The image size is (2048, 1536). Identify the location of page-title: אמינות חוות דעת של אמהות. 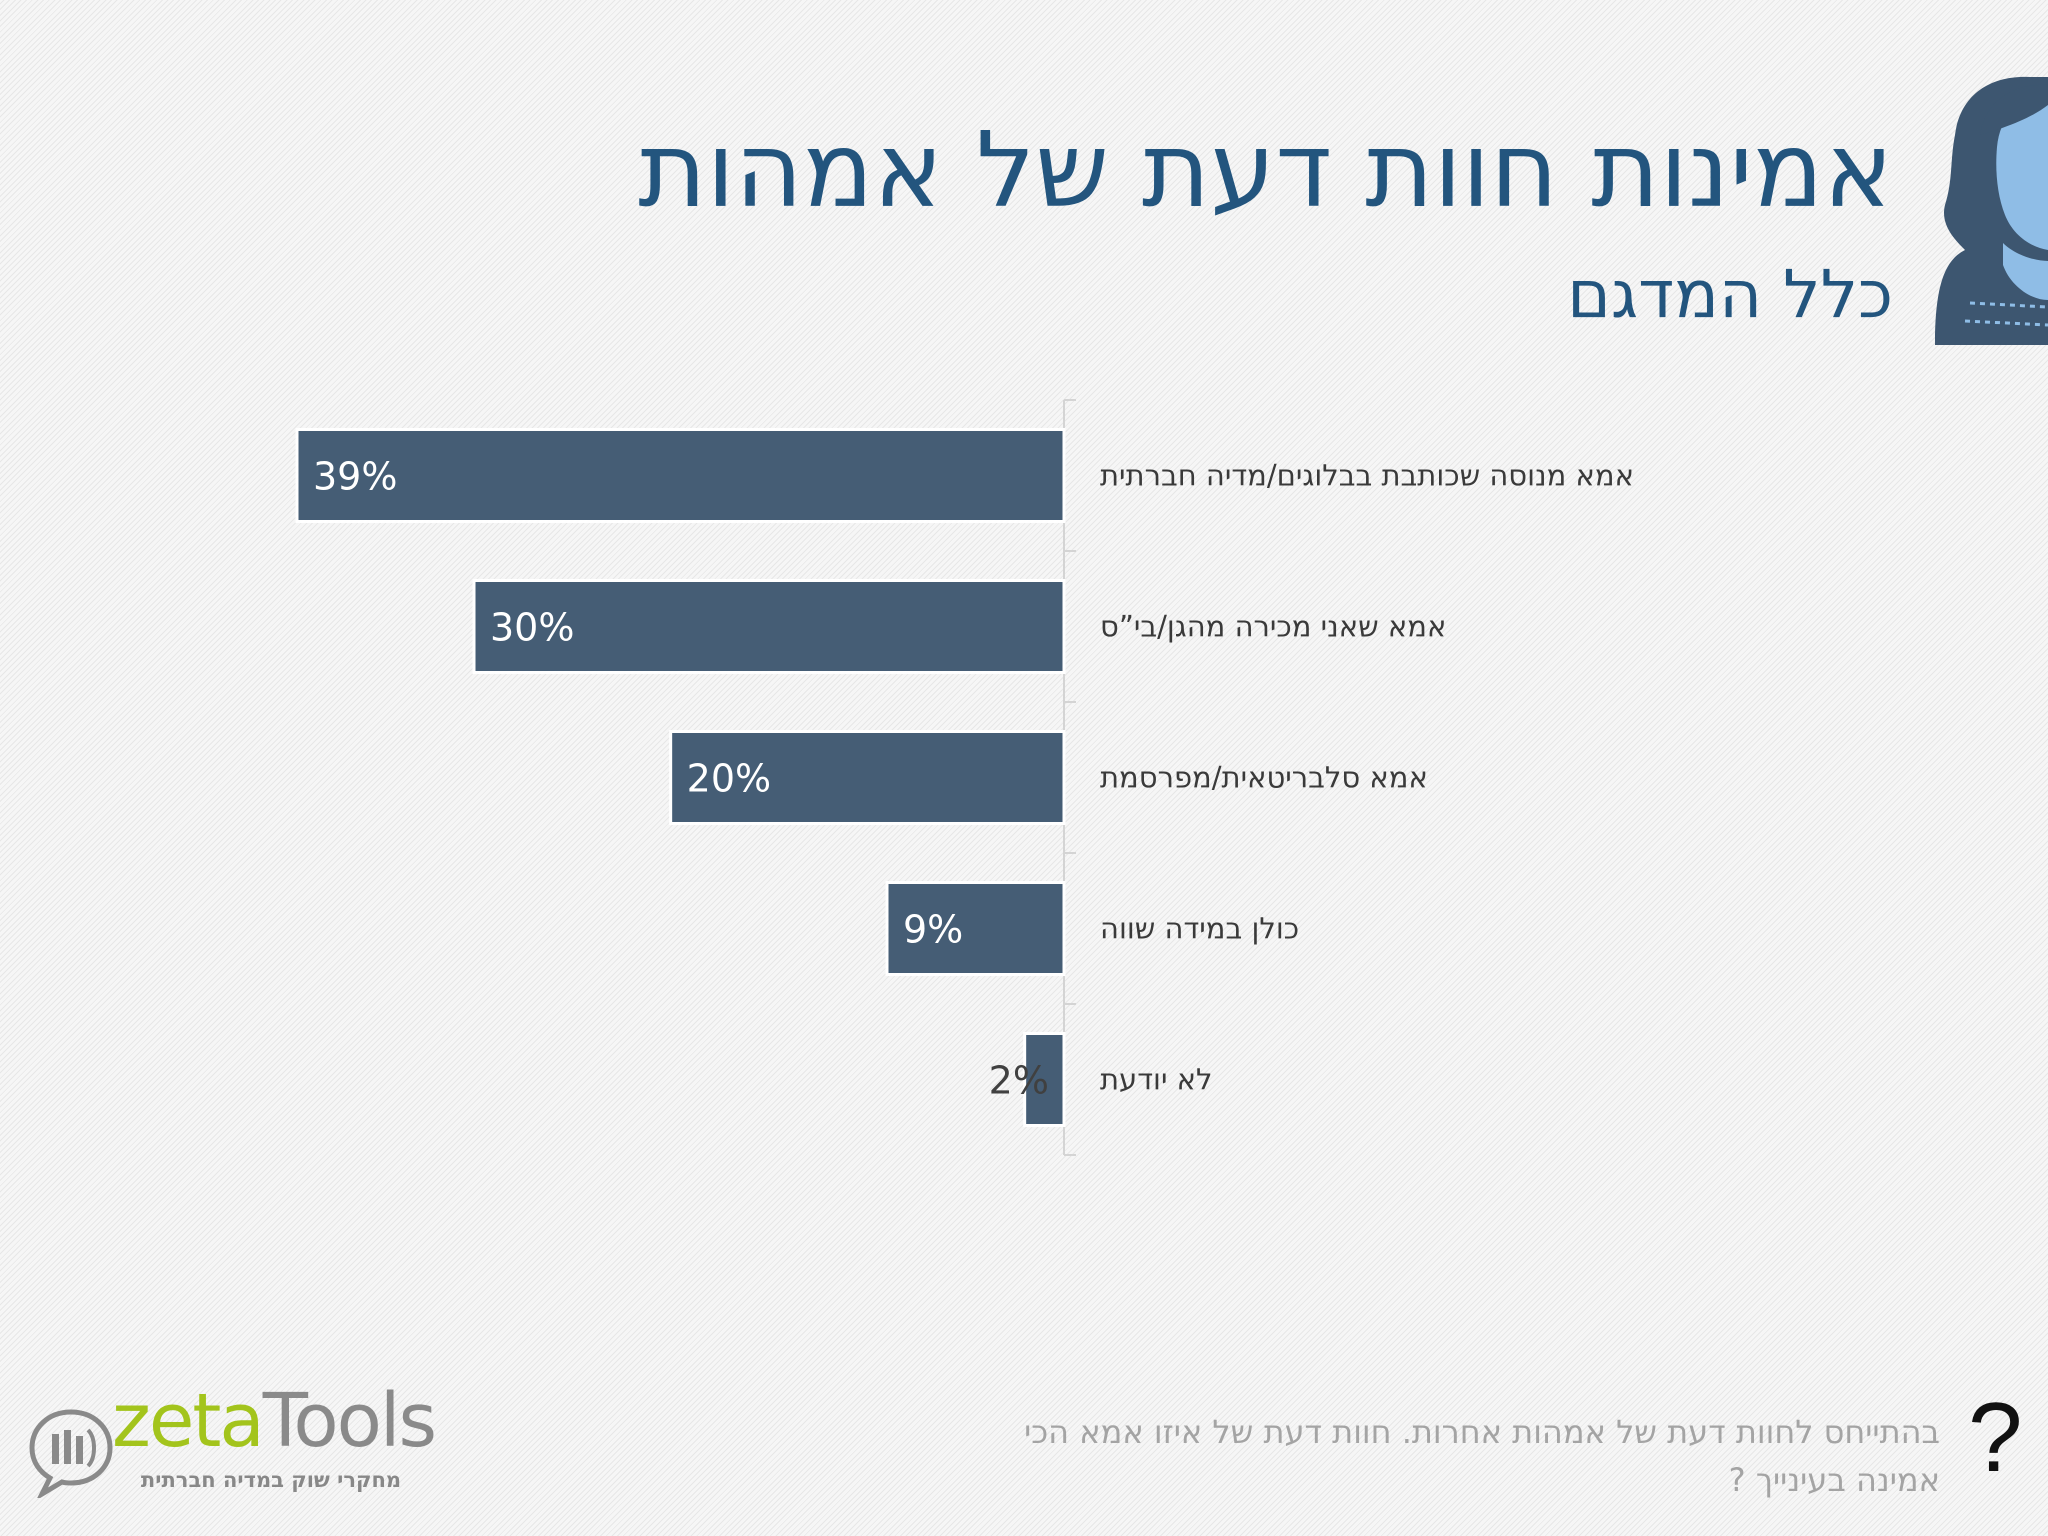
(1265, 170).